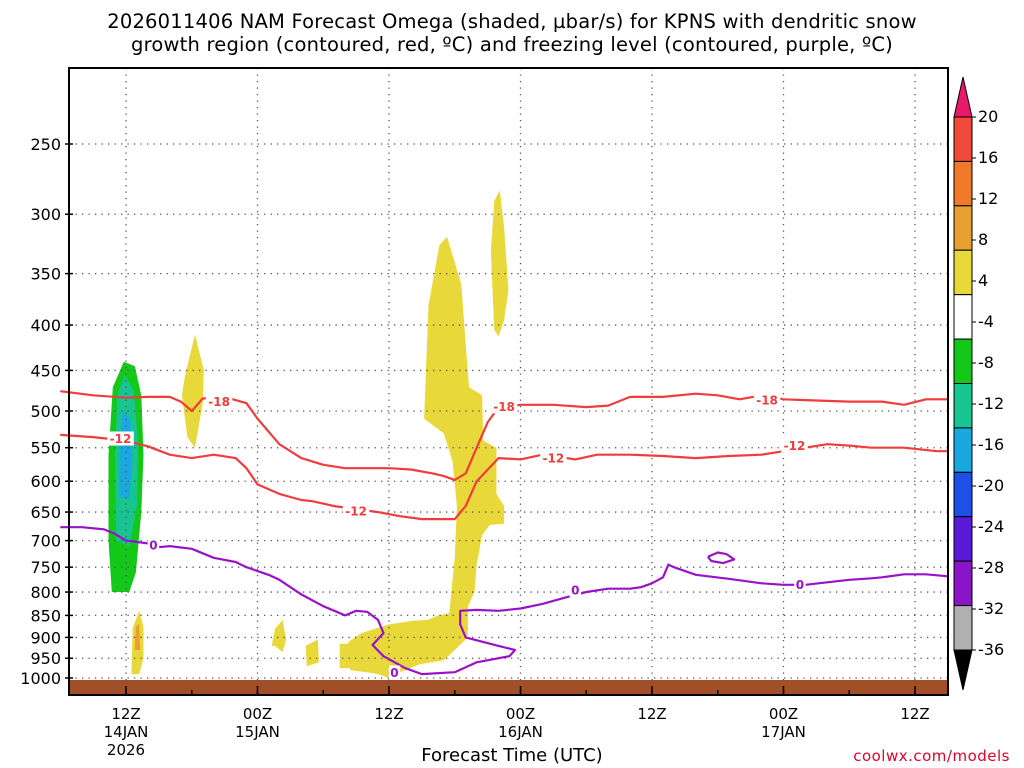 The height and width of the screenshot is (768, 1024). Describe the element at coordinates (499, 263) in the screenshot. I see `omega-yellow-top` at that location.